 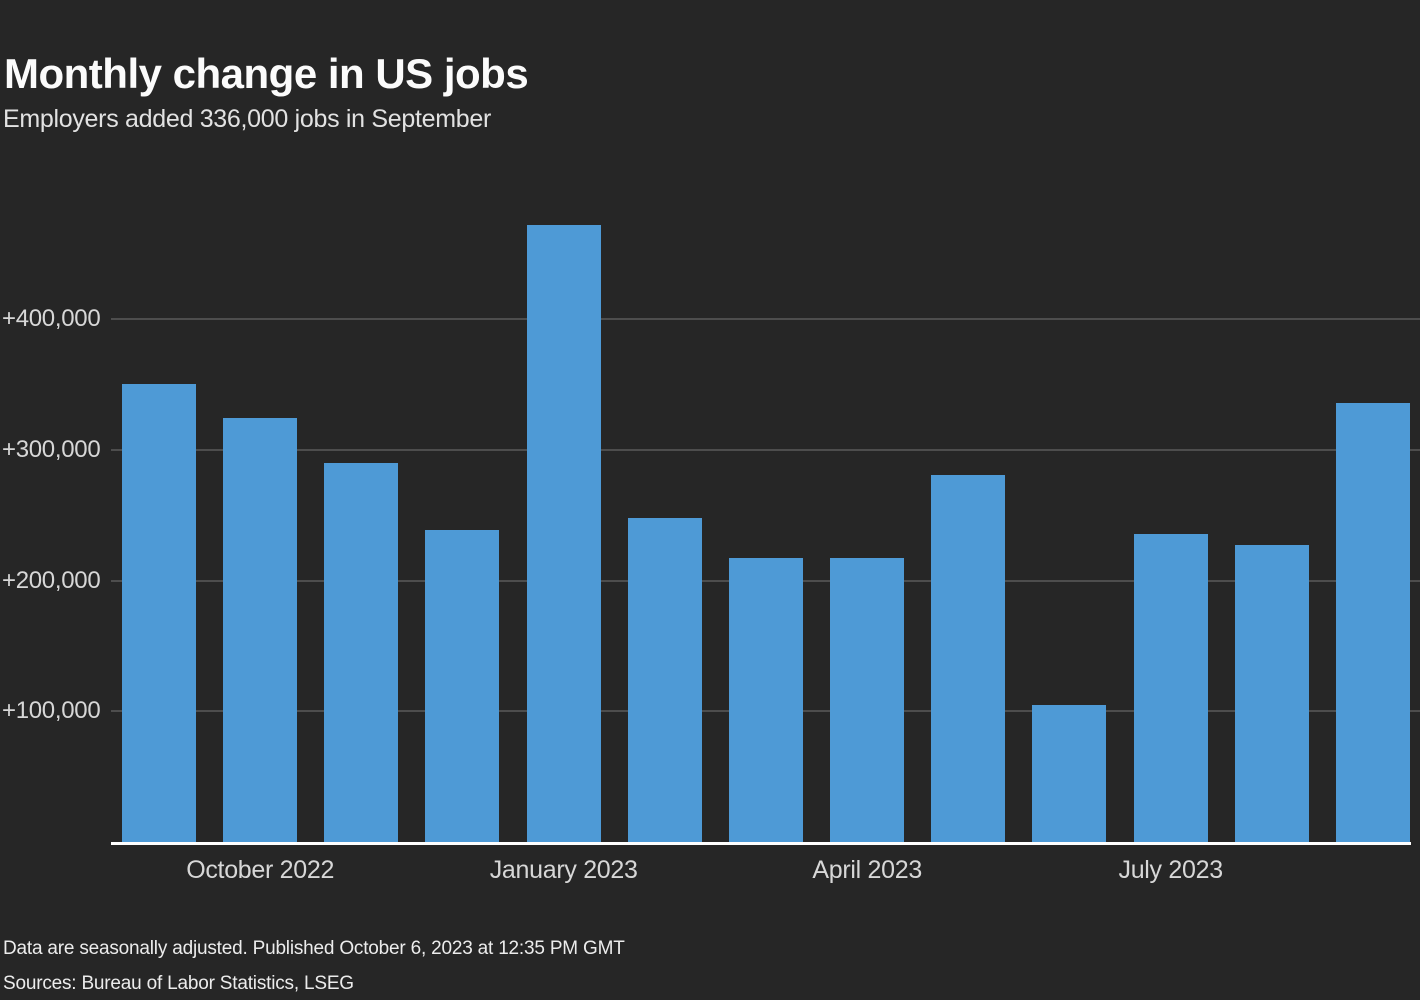 I want to click on x-axis-baseline, so click(x=761, y=843).